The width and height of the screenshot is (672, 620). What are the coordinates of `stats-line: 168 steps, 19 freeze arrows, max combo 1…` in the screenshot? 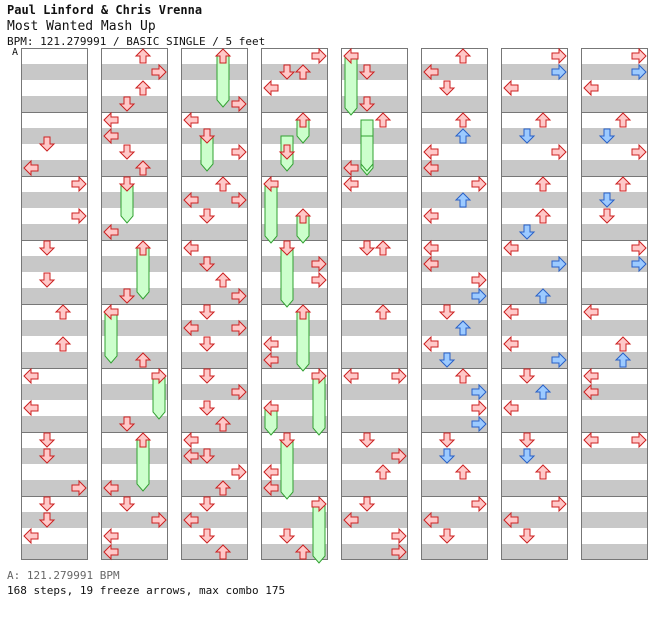 It's located at (146, 590).